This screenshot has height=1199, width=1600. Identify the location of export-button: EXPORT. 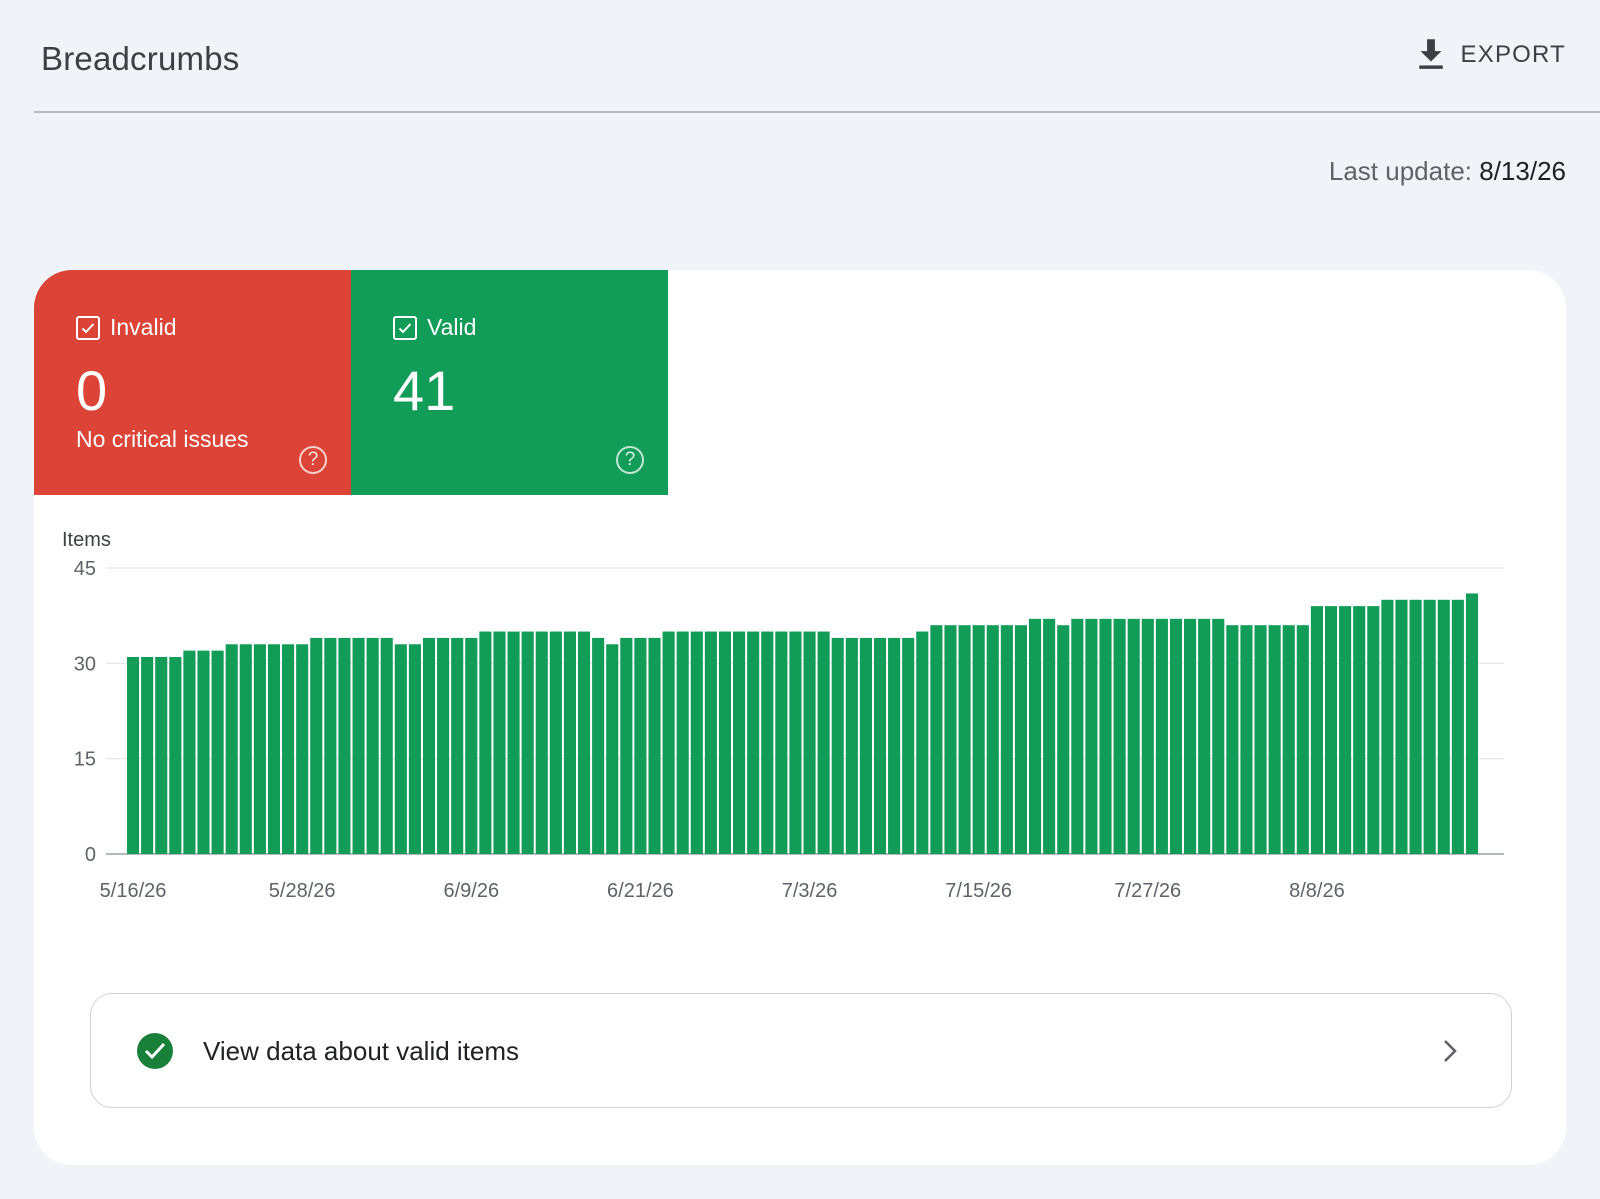
(1490, 55).